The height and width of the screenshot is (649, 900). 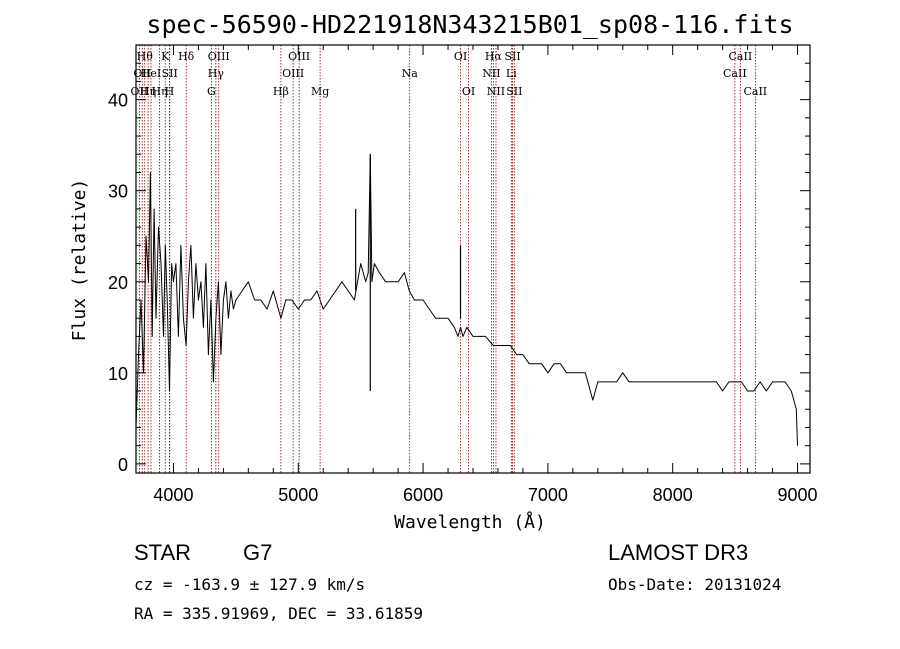 What do you see at coordinates (162, 552) in the screenshot?
I see `object-class: STAR` at bounding box center [162, 552].